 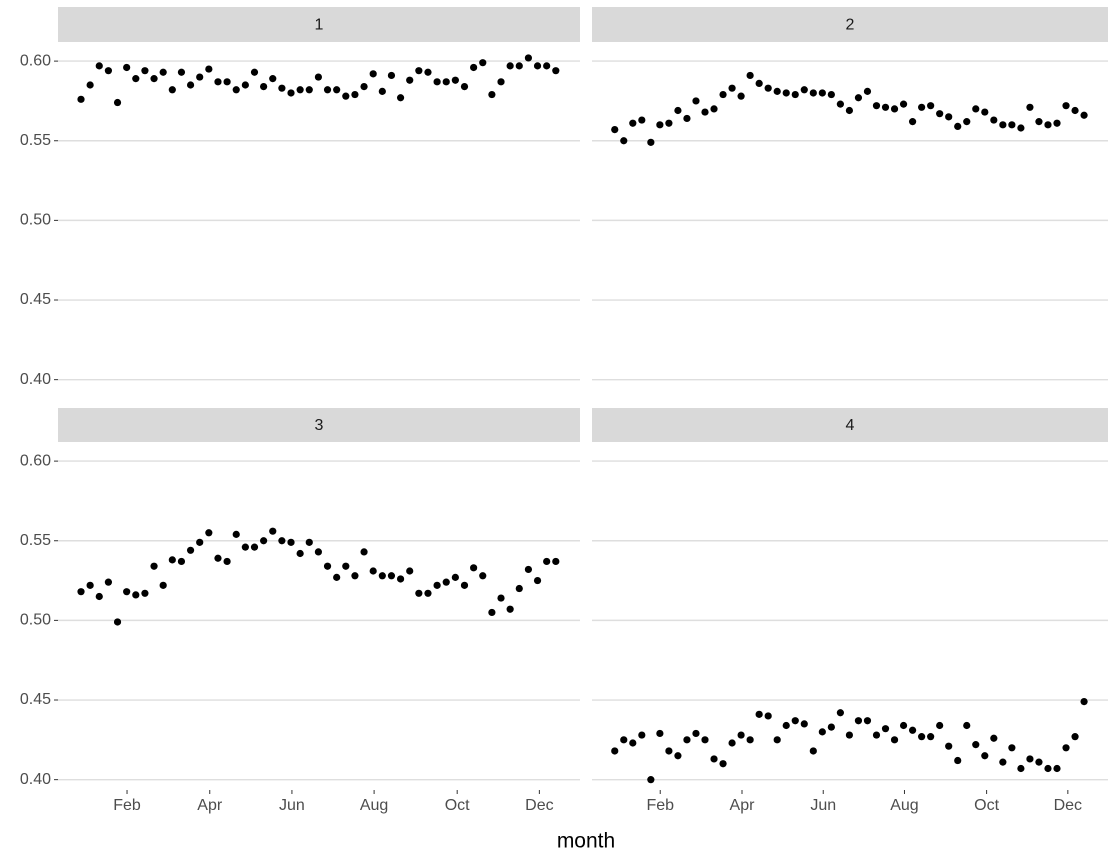 I want to click on y-tick-label: 0.55, so click(x=35, y=140).